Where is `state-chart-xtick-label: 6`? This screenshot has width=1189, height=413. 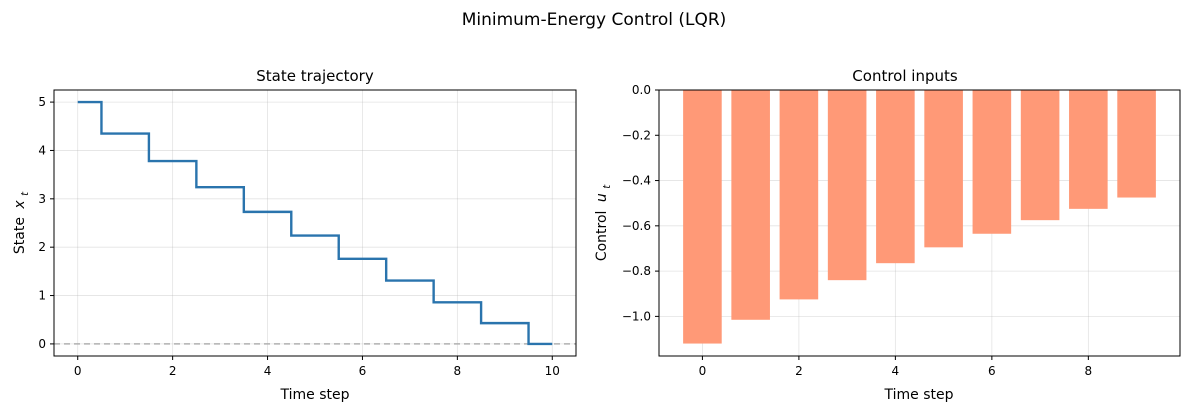 state-chart-xtick-label: 6 is located at coordinates (363, 371).